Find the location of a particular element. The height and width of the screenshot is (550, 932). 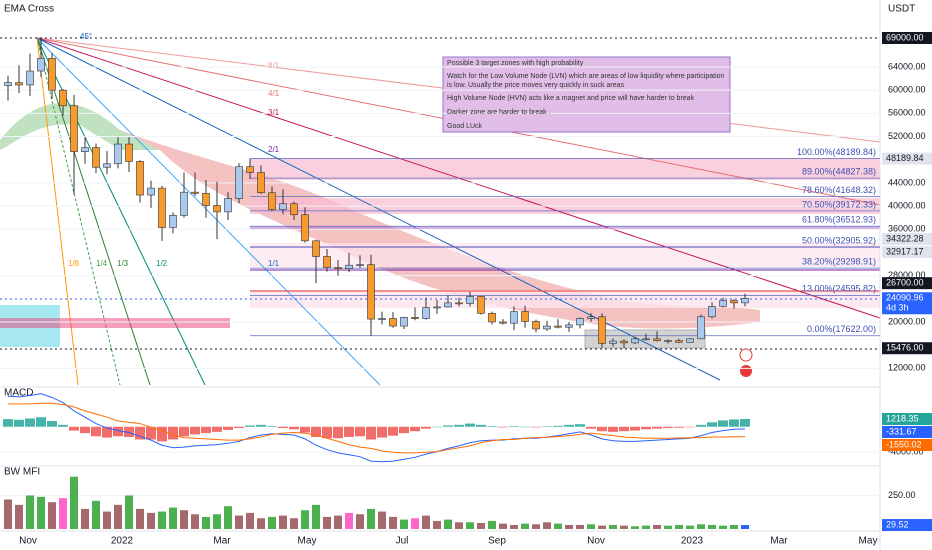

icon is located at coordinates (746, 355).